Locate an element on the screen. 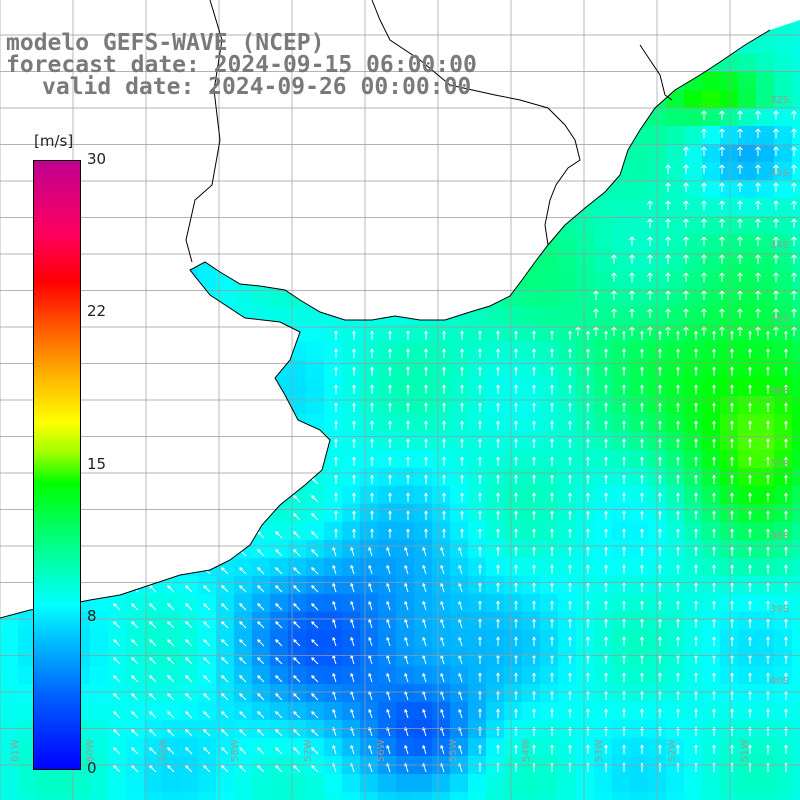  colorbar-tick: 22 is located at coordinates (97, 311).